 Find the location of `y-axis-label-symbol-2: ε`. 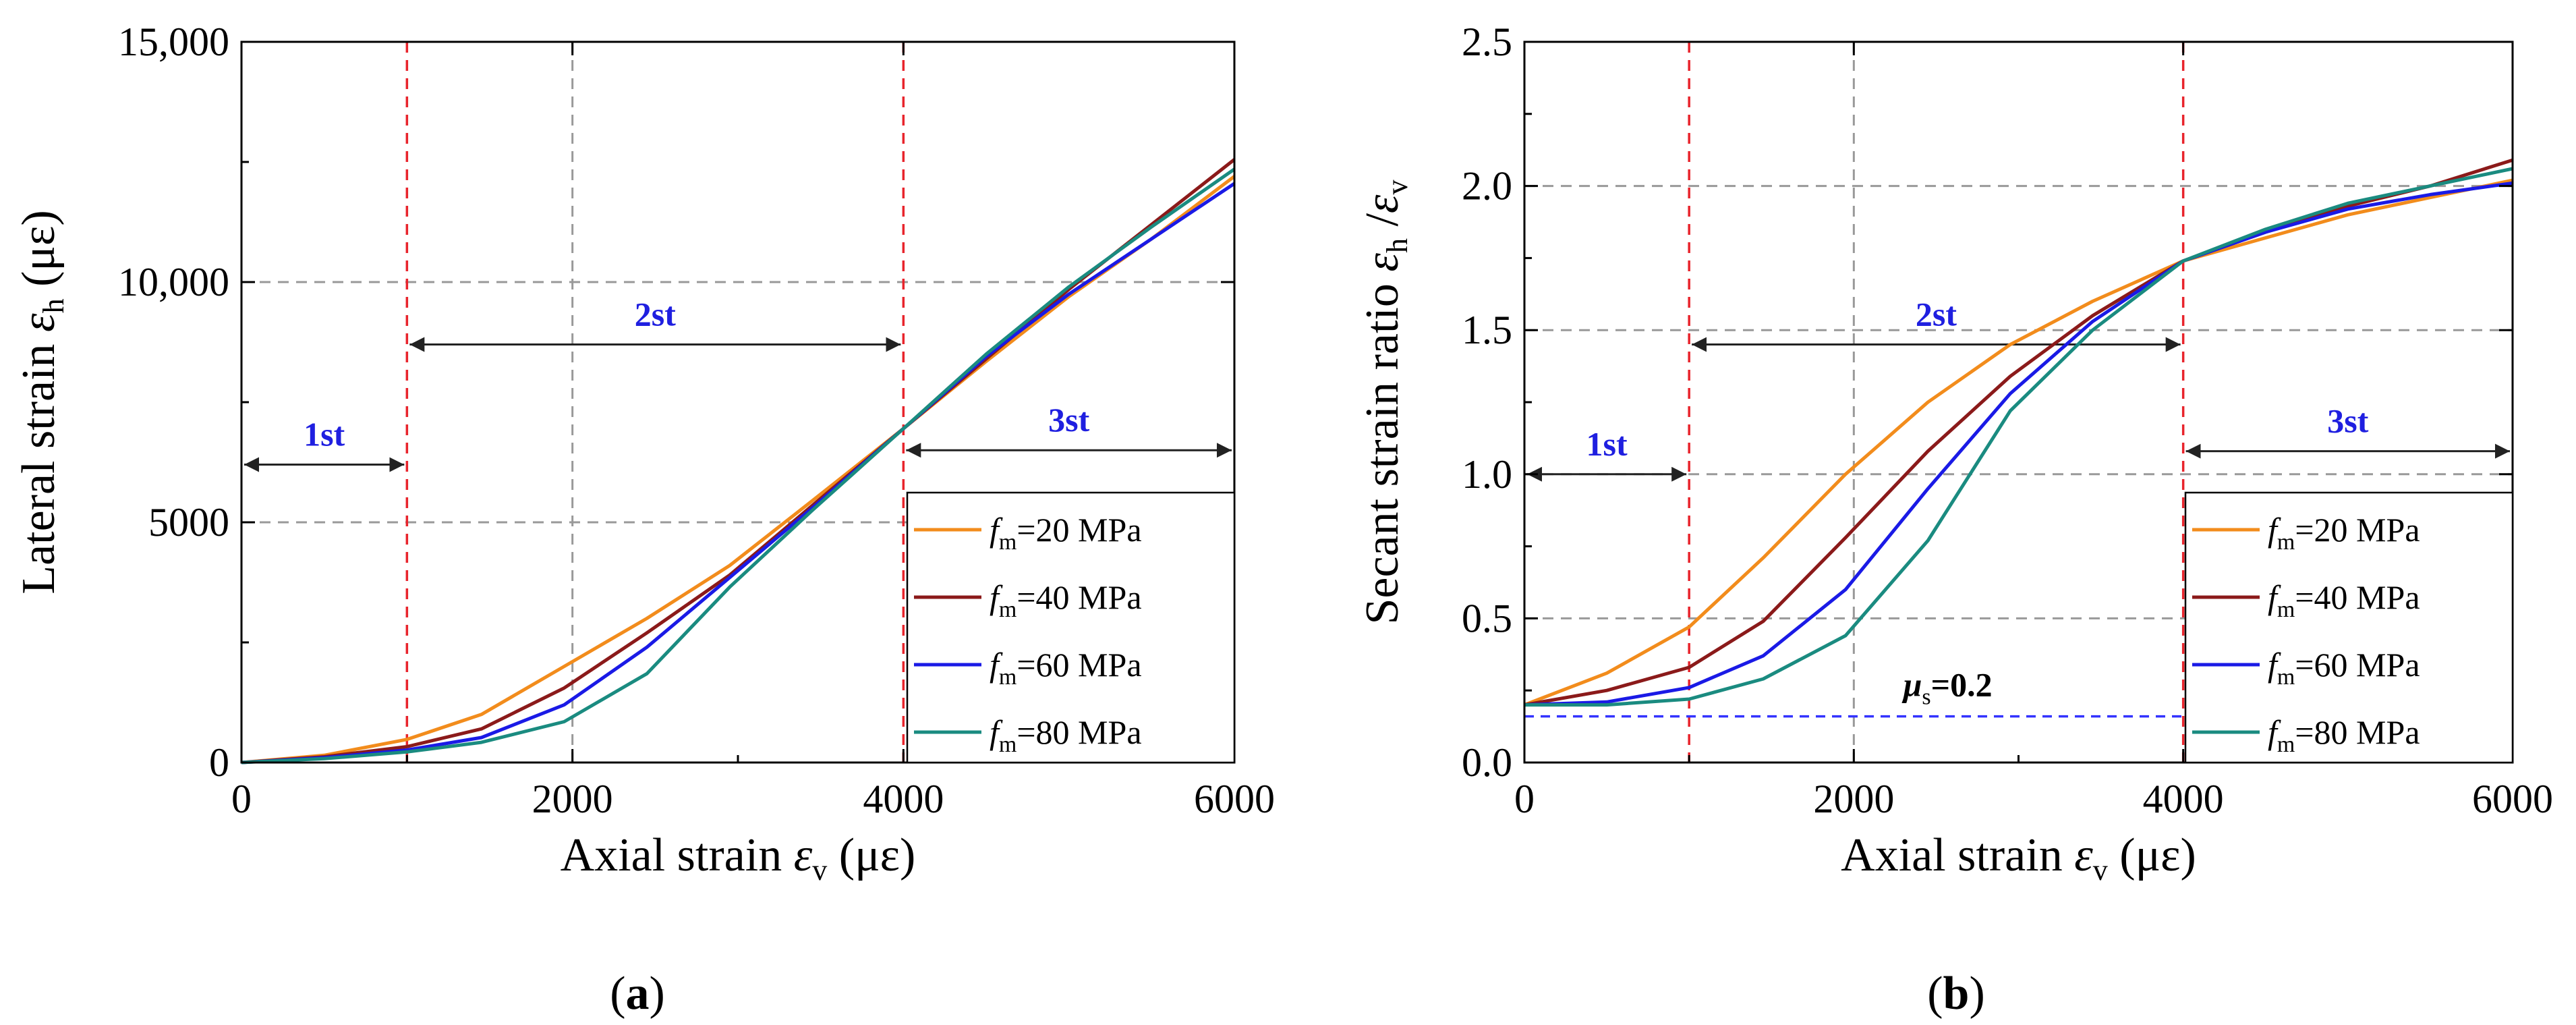

y-axis-label-symbol-2: ε is located at coordinates (1382, 203).